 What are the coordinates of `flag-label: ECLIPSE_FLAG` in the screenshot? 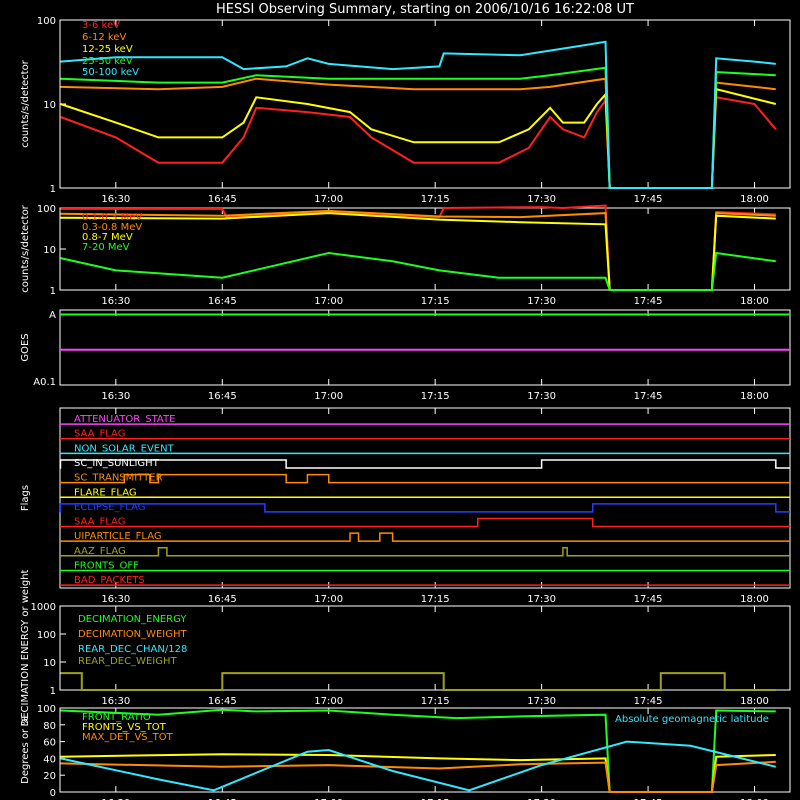 It's located at (109, 507).